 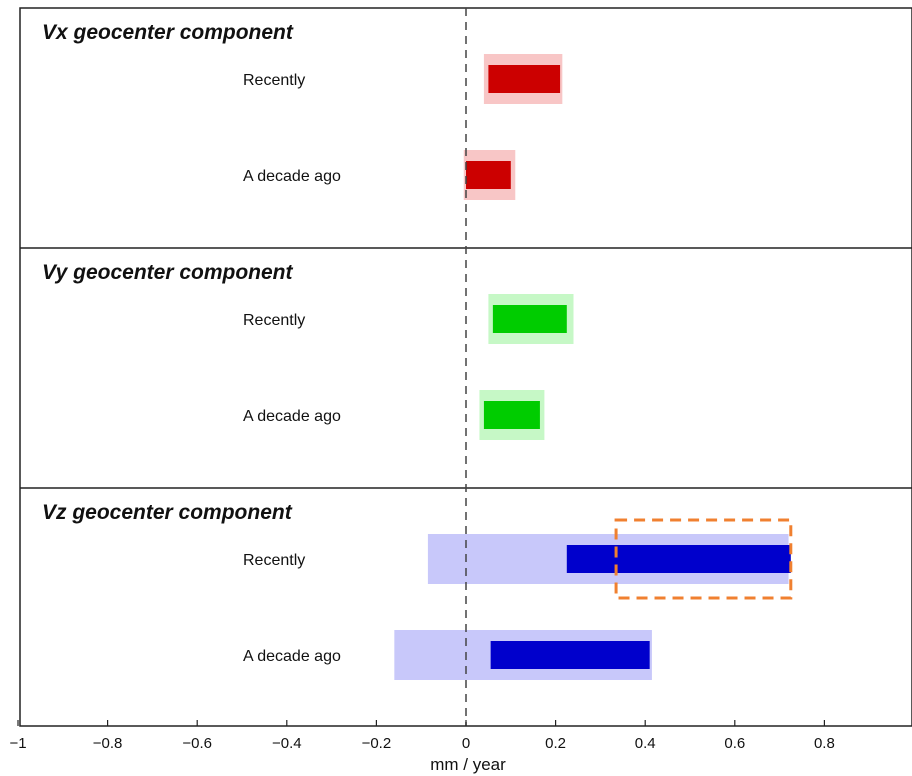 What do you see at coordinates (108, 743) in the screenshot?
I see `x-tick-label: −0.8` at bounding box center [108, 743].